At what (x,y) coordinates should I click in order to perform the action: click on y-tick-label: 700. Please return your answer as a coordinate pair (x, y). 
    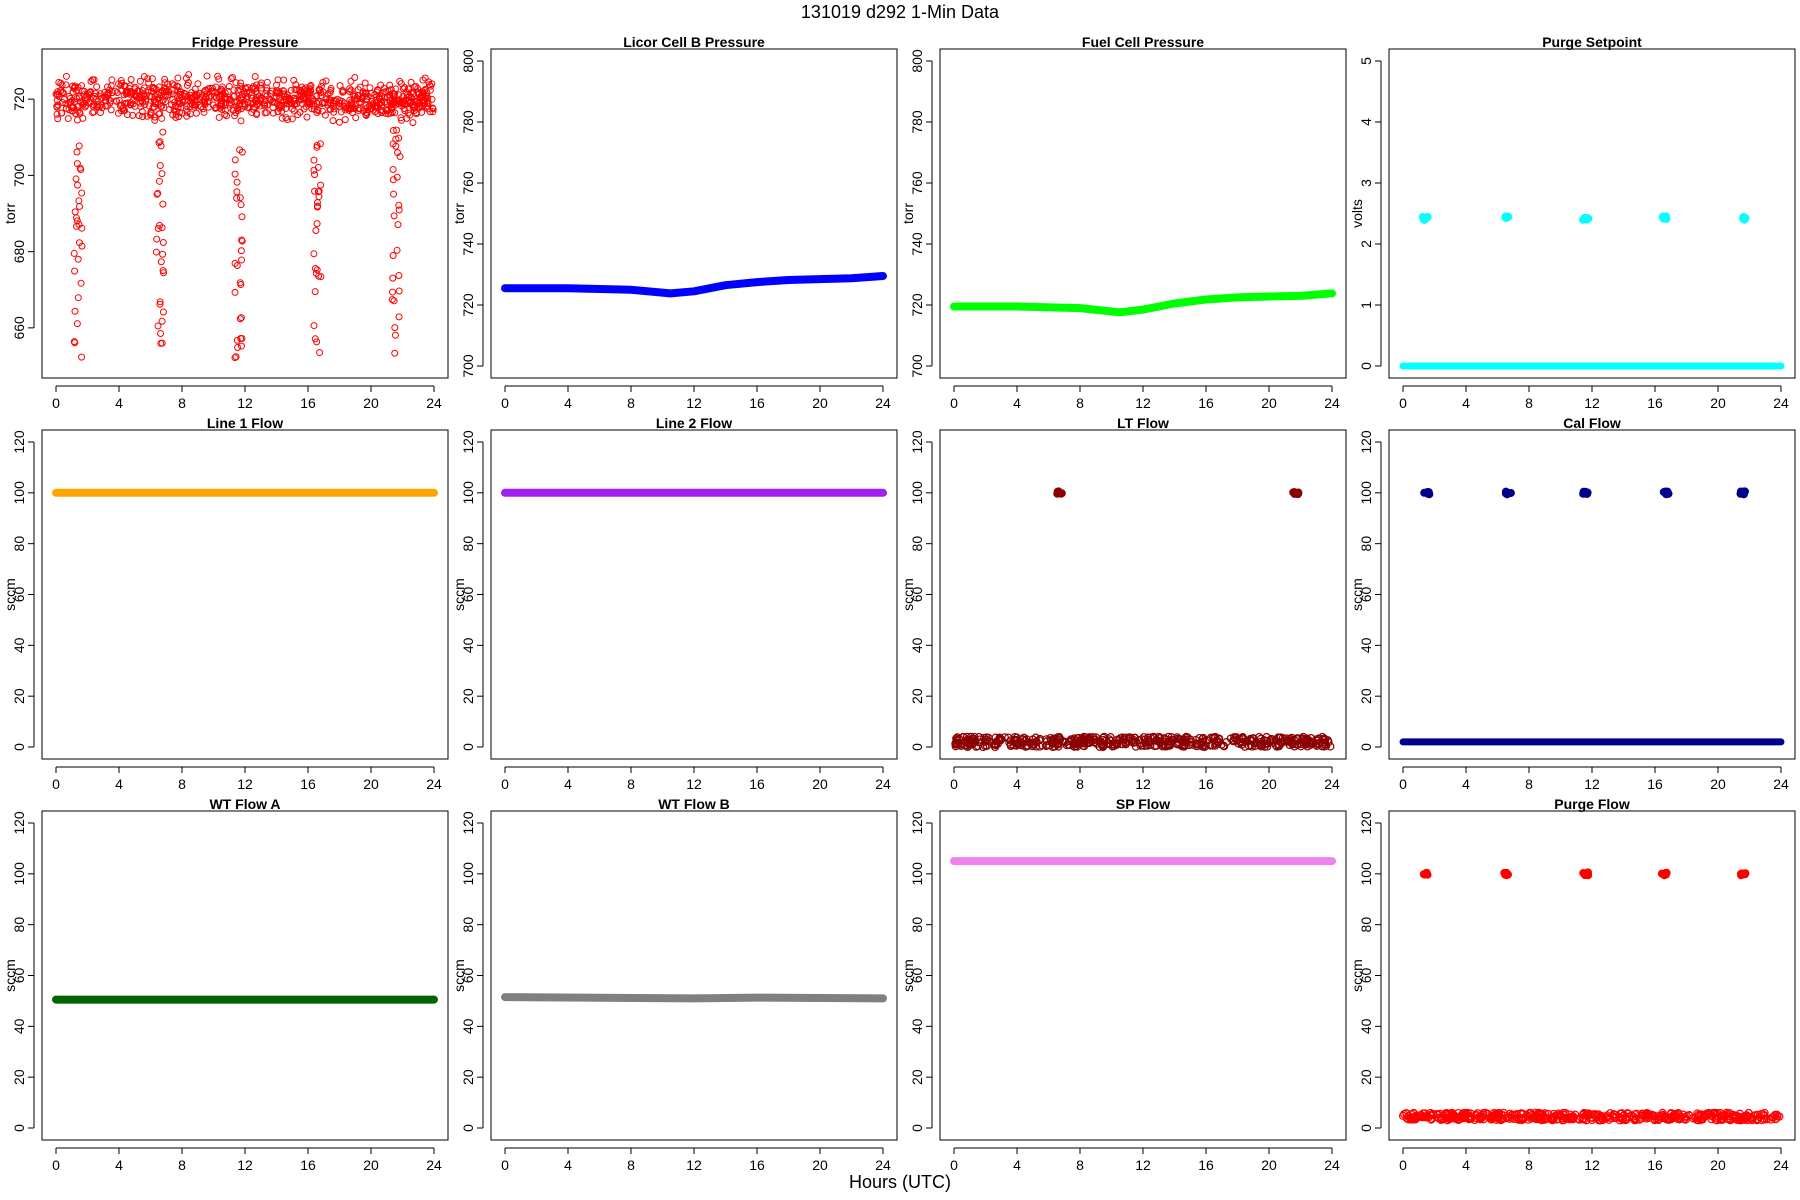
    Looking at the image, I should click on (917, 366).